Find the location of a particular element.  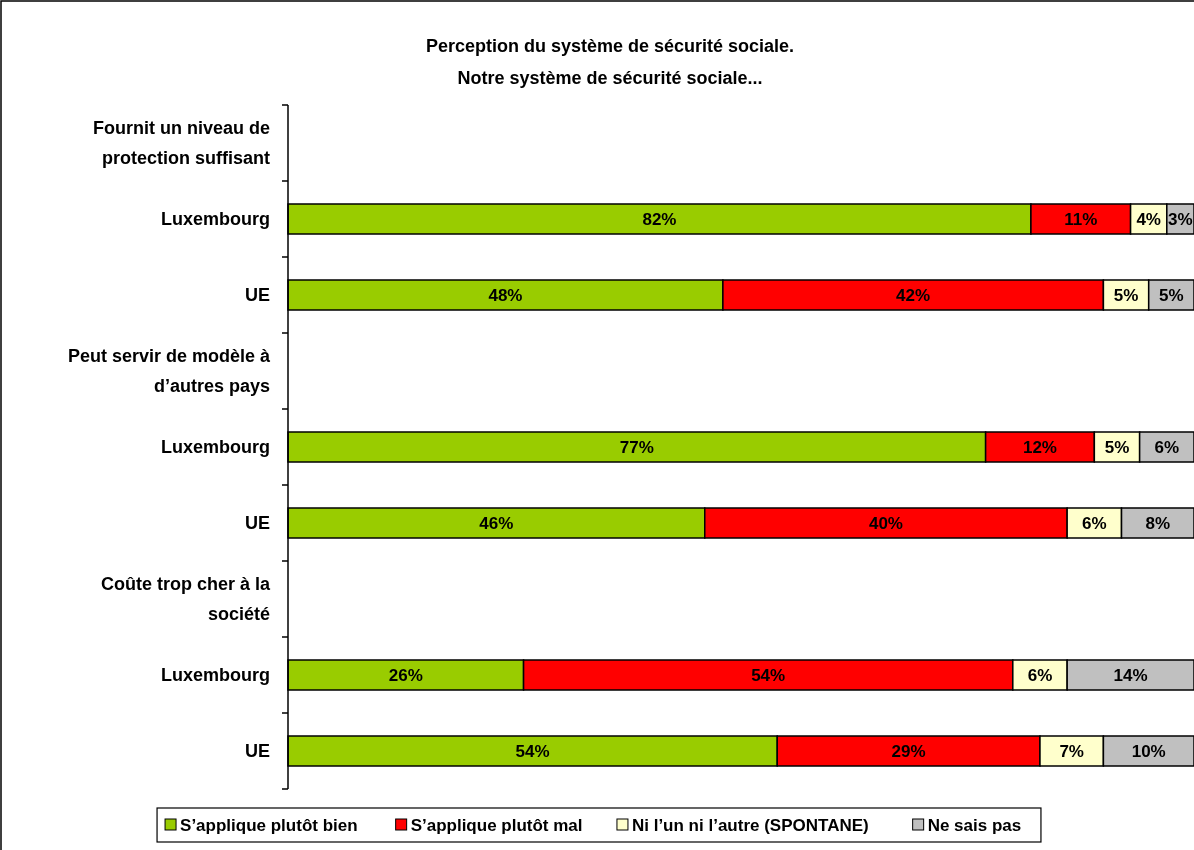

data-label: 82% is located at coordinates (659, 219).